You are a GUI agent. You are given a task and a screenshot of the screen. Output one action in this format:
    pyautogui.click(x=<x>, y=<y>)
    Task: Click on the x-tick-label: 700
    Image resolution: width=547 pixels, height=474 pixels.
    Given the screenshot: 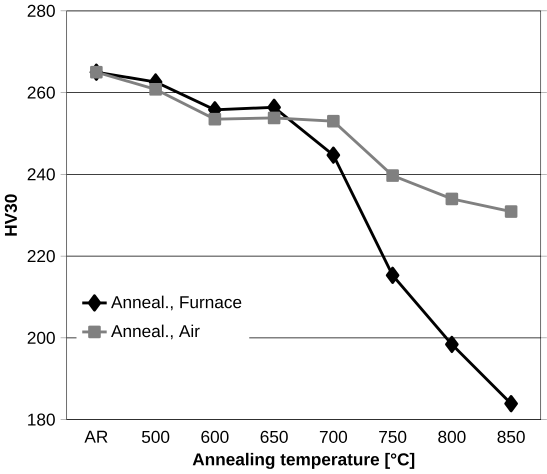 What is the action you would take?
    pyautogui.click(x=334, y=437)
    